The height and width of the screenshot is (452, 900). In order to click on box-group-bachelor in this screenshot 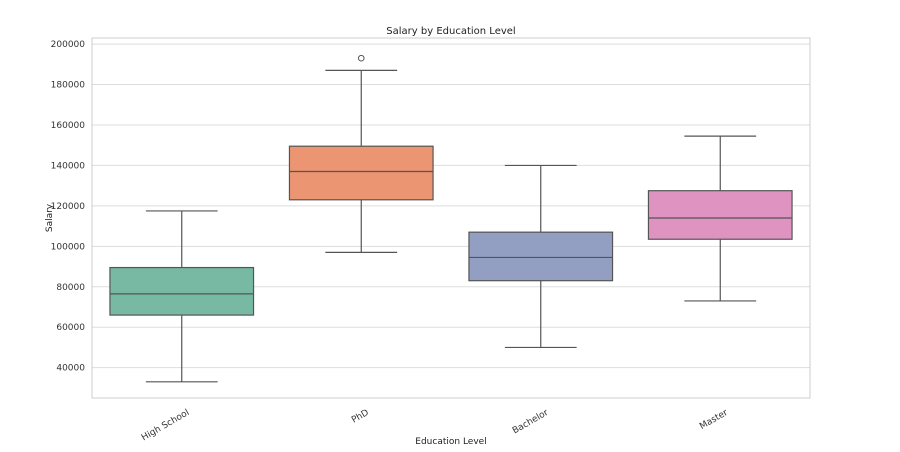, I will do `click(541, 256)`.